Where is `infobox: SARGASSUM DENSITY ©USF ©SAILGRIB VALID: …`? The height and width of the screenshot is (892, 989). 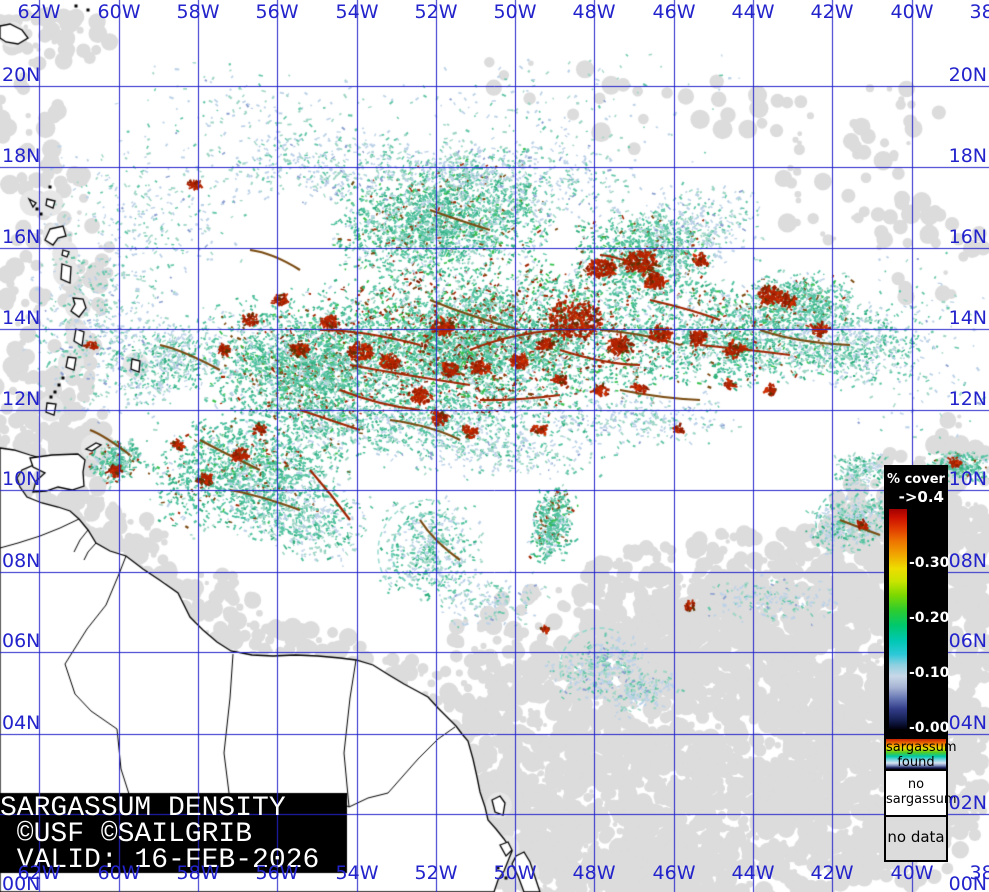 infobox: SARGASSUM DENSITY ©USF ©SAILGRIB VALID: … is located at coordinates (173, 834).